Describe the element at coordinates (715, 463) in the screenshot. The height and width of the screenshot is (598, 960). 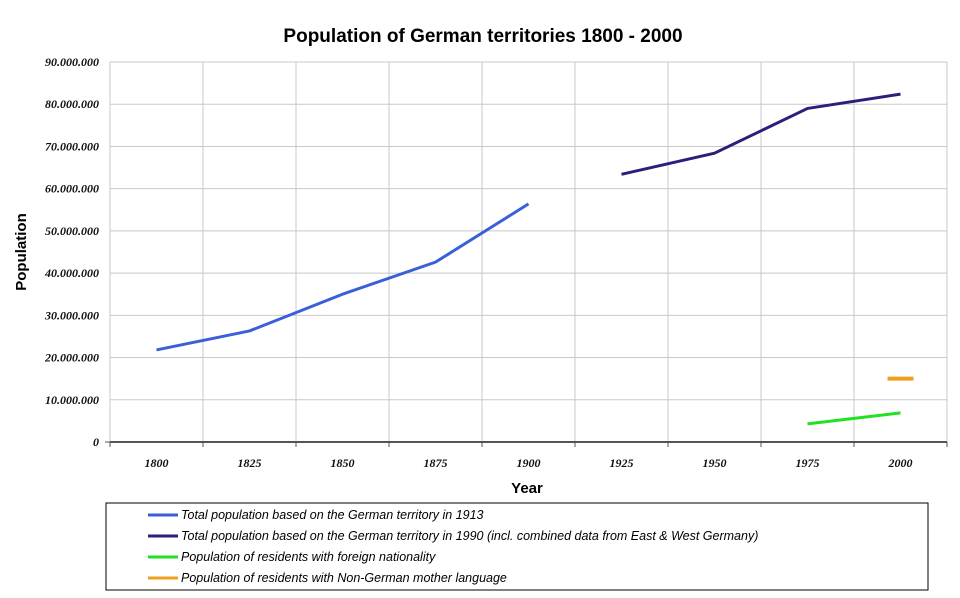
I see `x-tick-label: 1950` at that location.